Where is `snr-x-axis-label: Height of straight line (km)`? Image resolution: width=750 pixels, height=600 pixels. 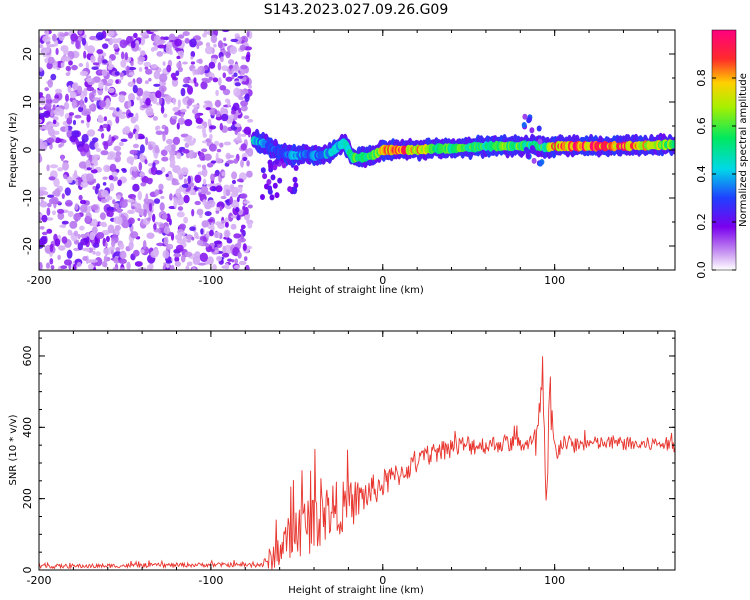 snr-x-axis-label: Height of straight line (km) is located at coordinates (356, 590).